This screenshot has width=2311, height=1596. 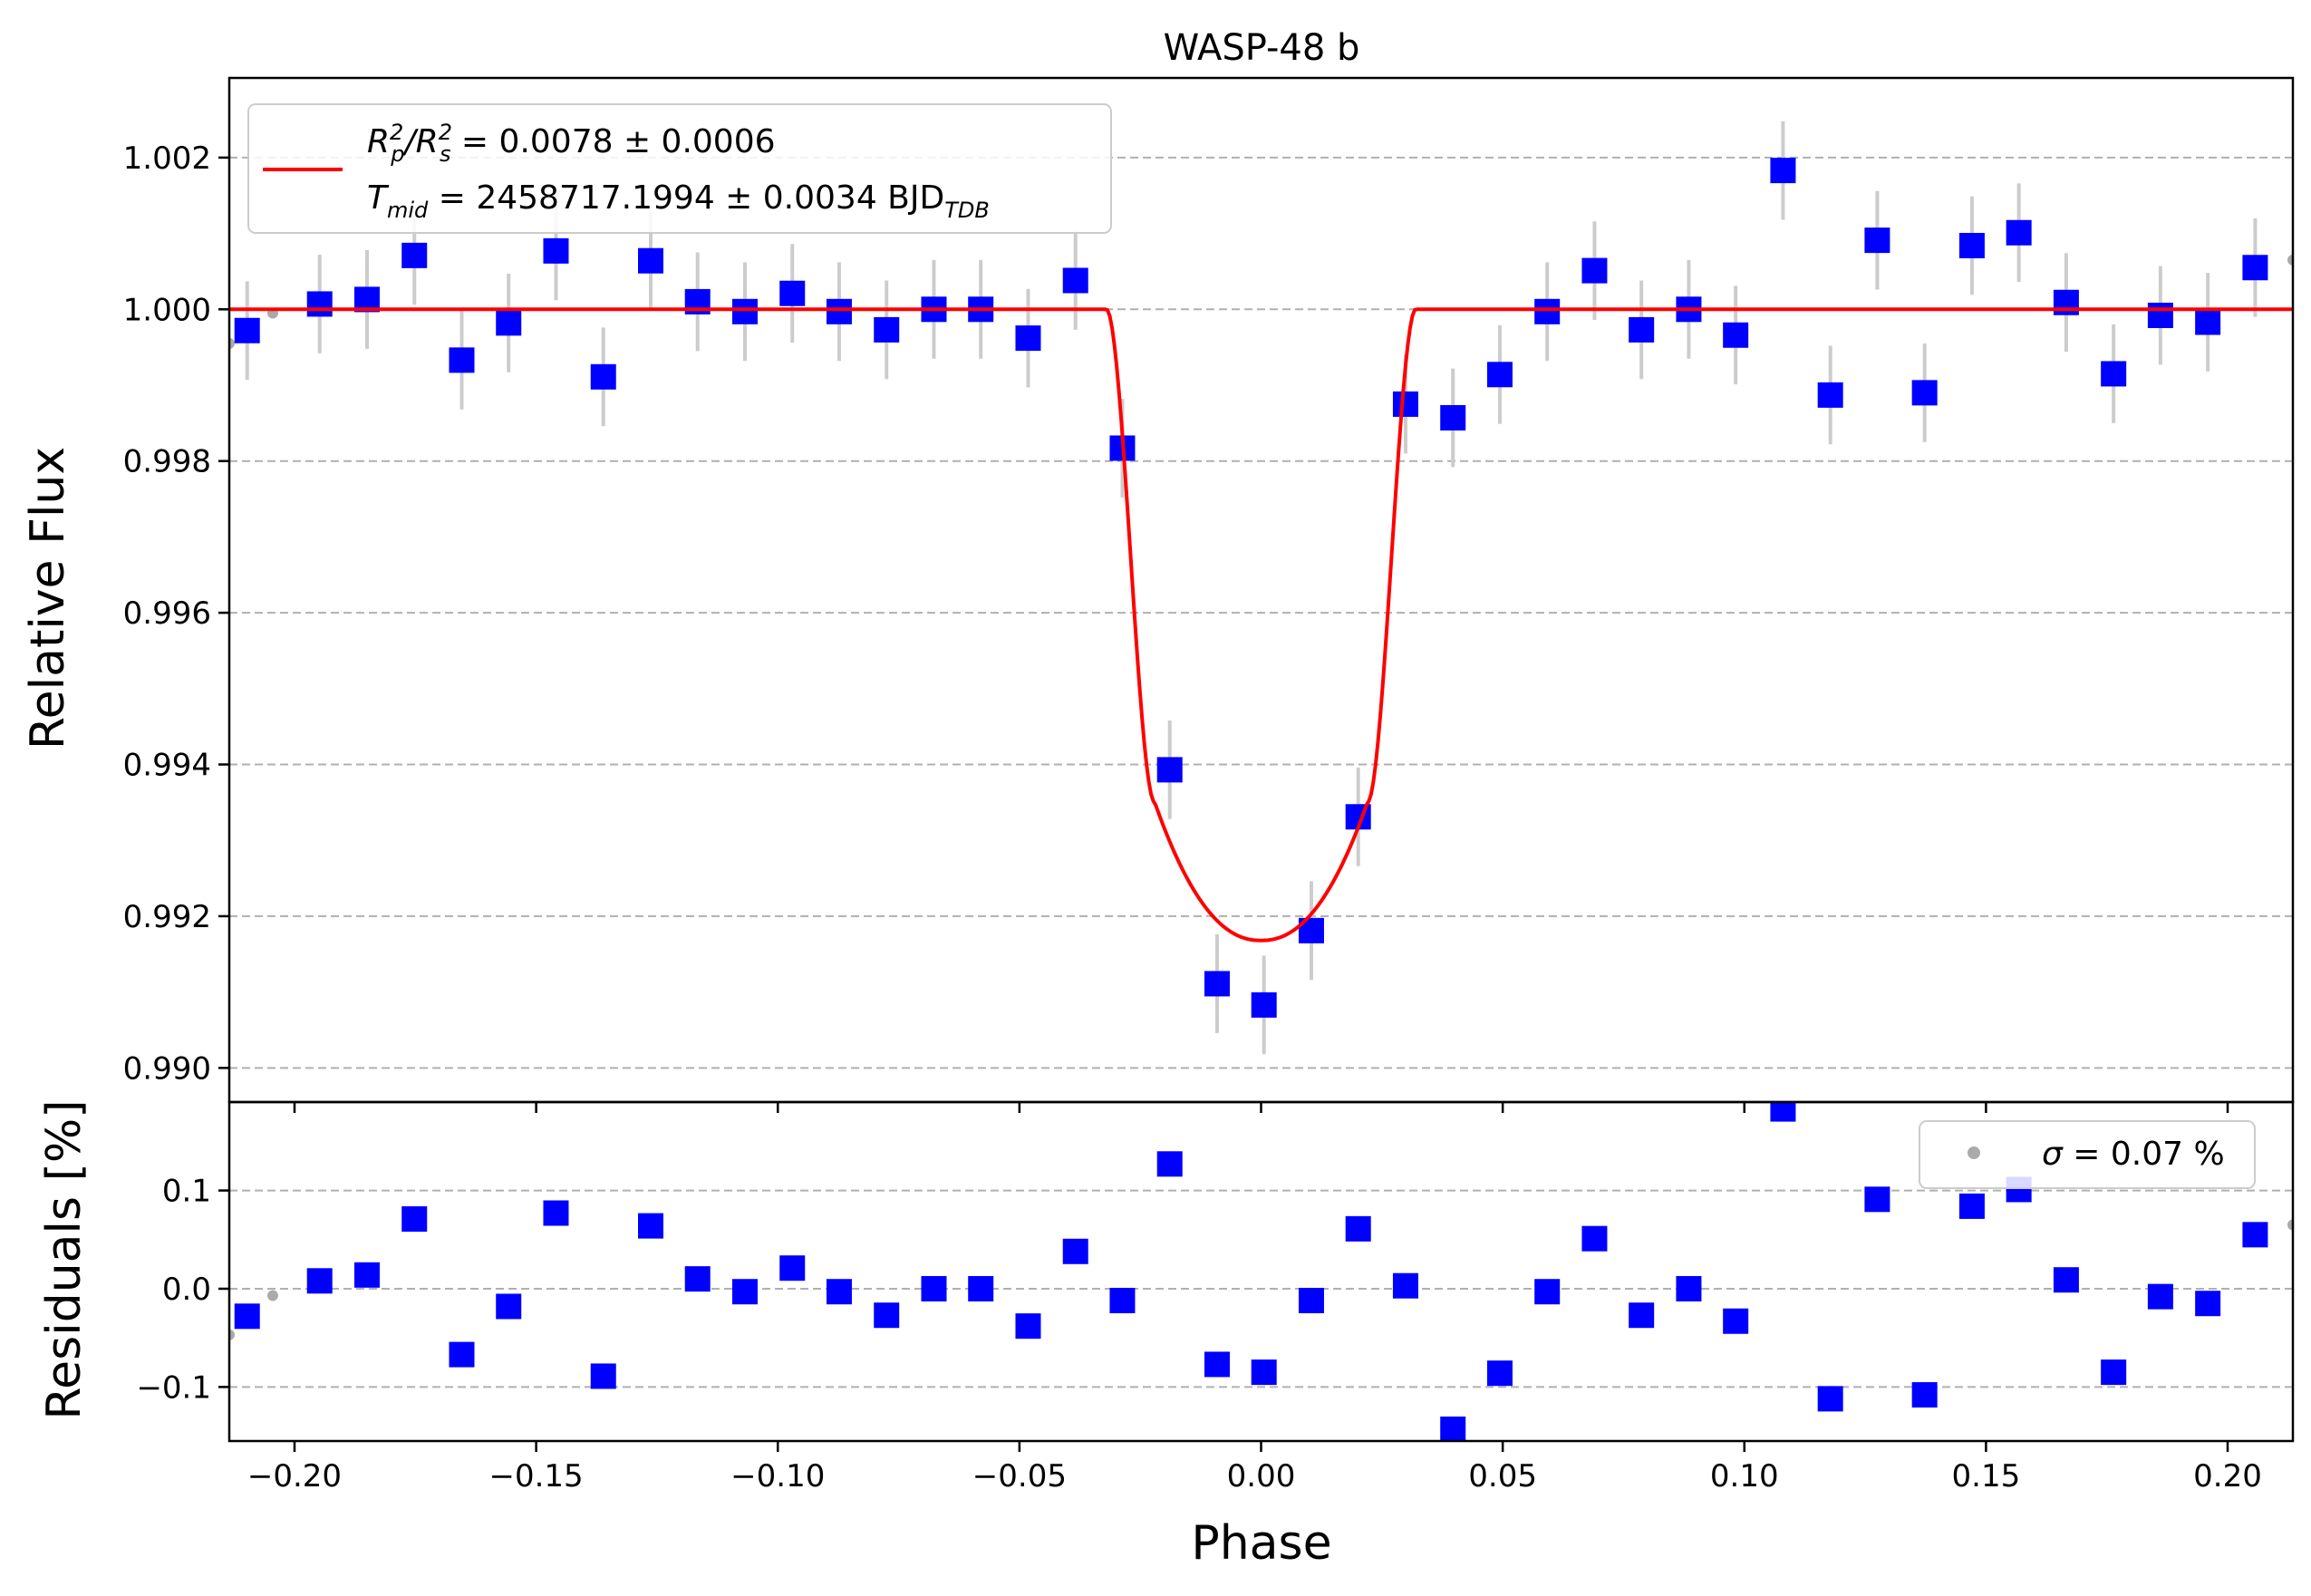 I want to click on legend-tmid-label: Tmid = 2458717.1994 ± 0.0034 BJDTDB, so click(x=678, y=201).